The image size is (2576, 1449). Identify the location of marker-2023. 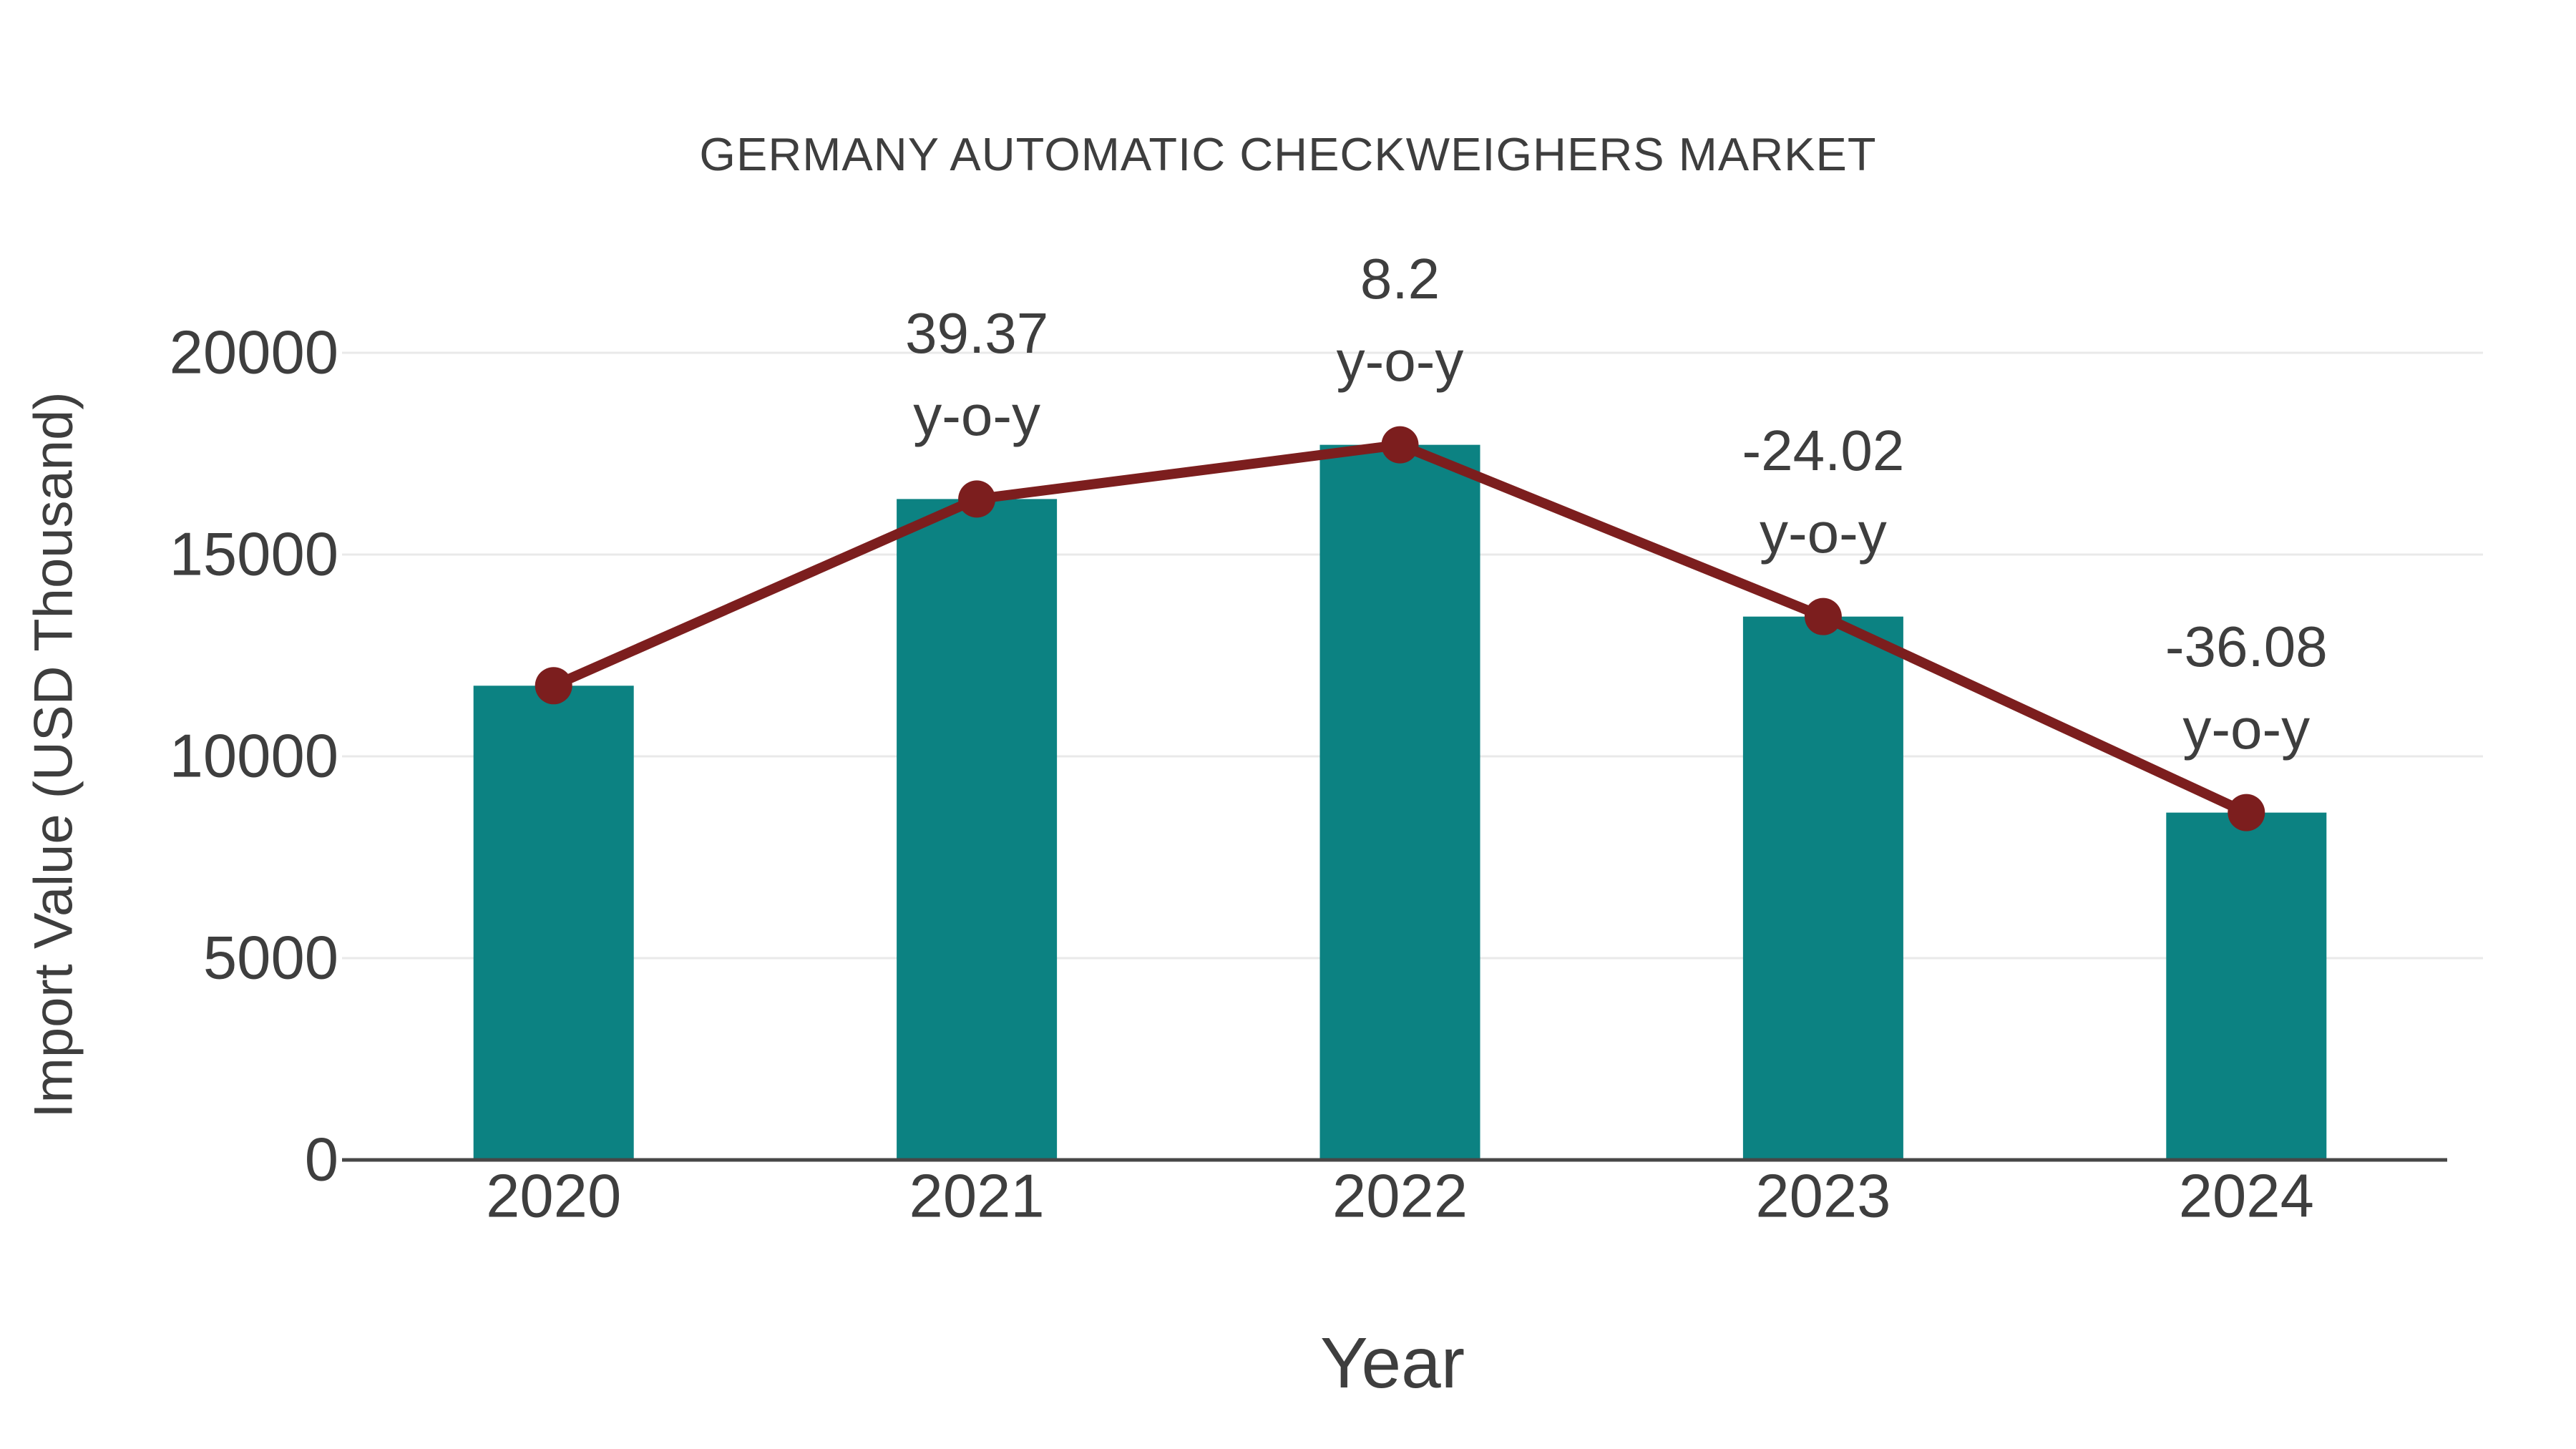
(1823, 616).